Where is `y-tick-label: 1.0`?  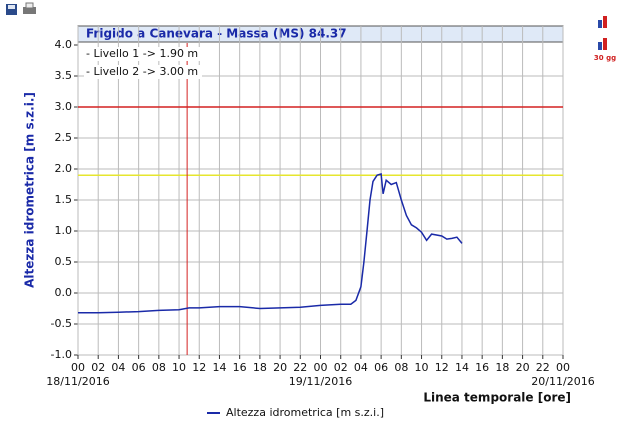
y-tick-label: 1.0 is located at coordinates (64, 230).